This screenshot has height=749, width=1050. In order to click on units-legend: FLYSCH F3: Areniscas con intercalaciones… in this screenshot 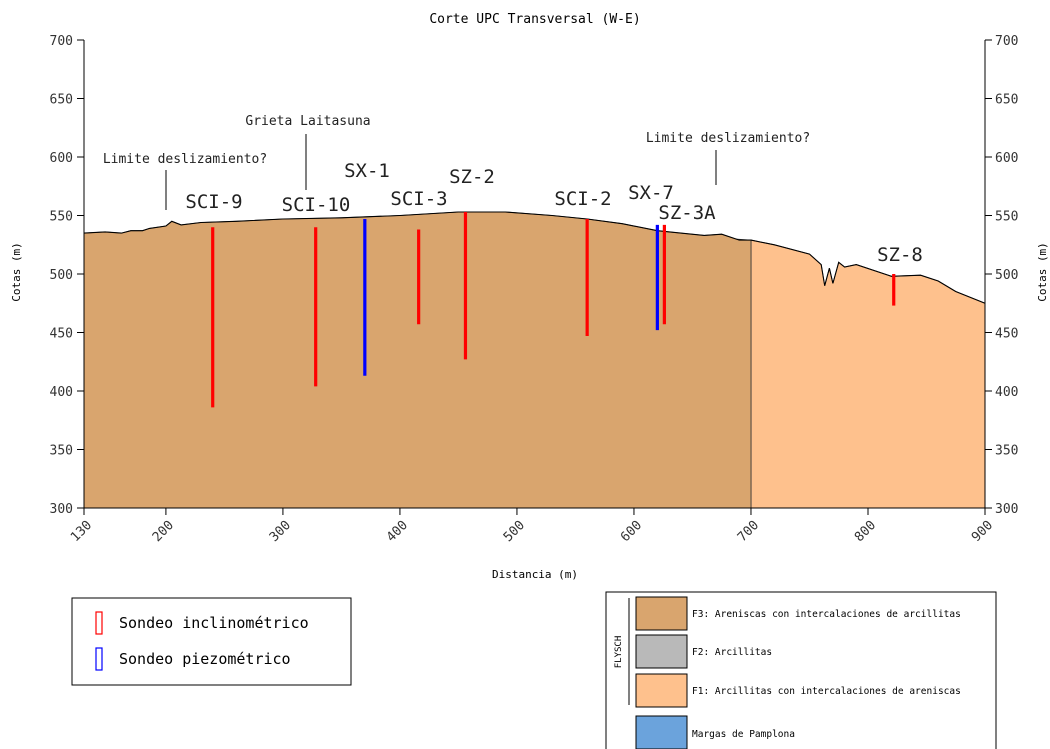, I will do `click(801, 670)`.